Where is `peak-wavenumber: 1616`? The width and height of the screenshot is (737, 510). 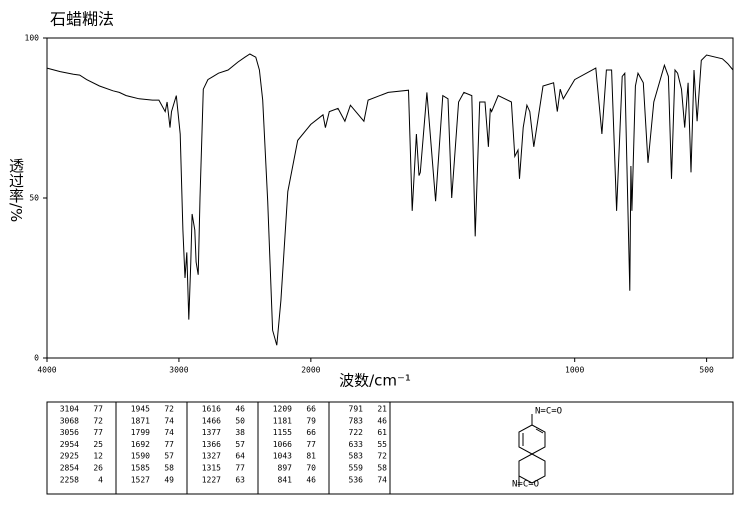
peak-wavenumber: 1616 is located at coordinates (211, 409).